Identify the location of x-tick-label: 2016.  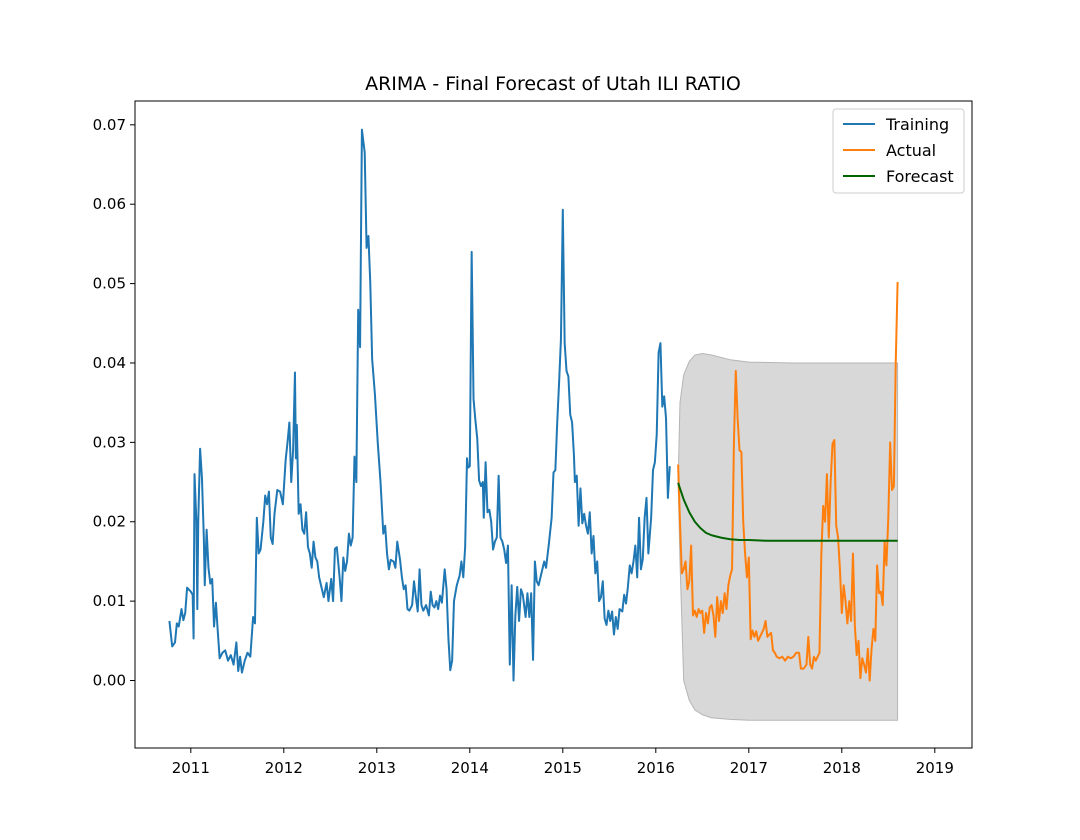
(656, 768).